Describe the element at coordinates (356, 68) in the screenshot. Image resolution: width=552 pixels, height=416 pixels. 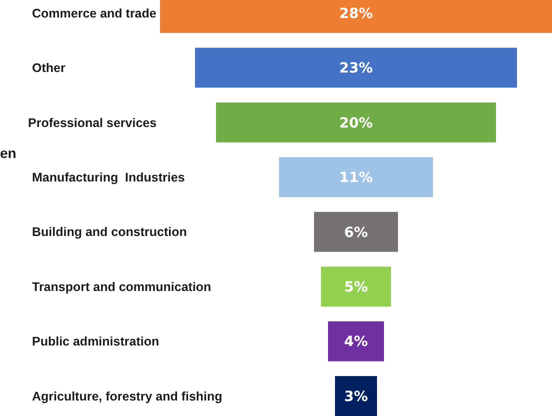
I see `data-label: 23%` at that location.